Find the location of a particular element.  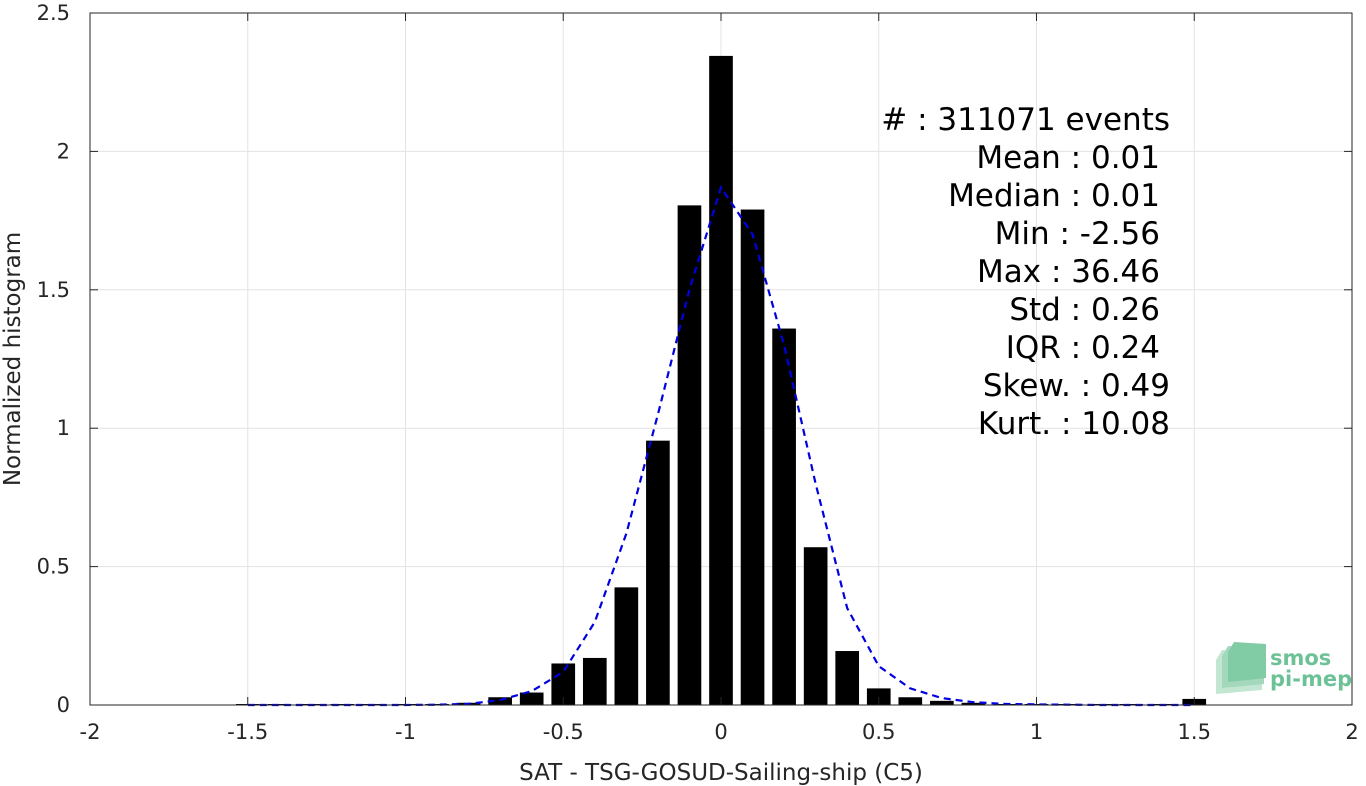

y-tick-label: 2.5 is located at coordinates (53, 13).